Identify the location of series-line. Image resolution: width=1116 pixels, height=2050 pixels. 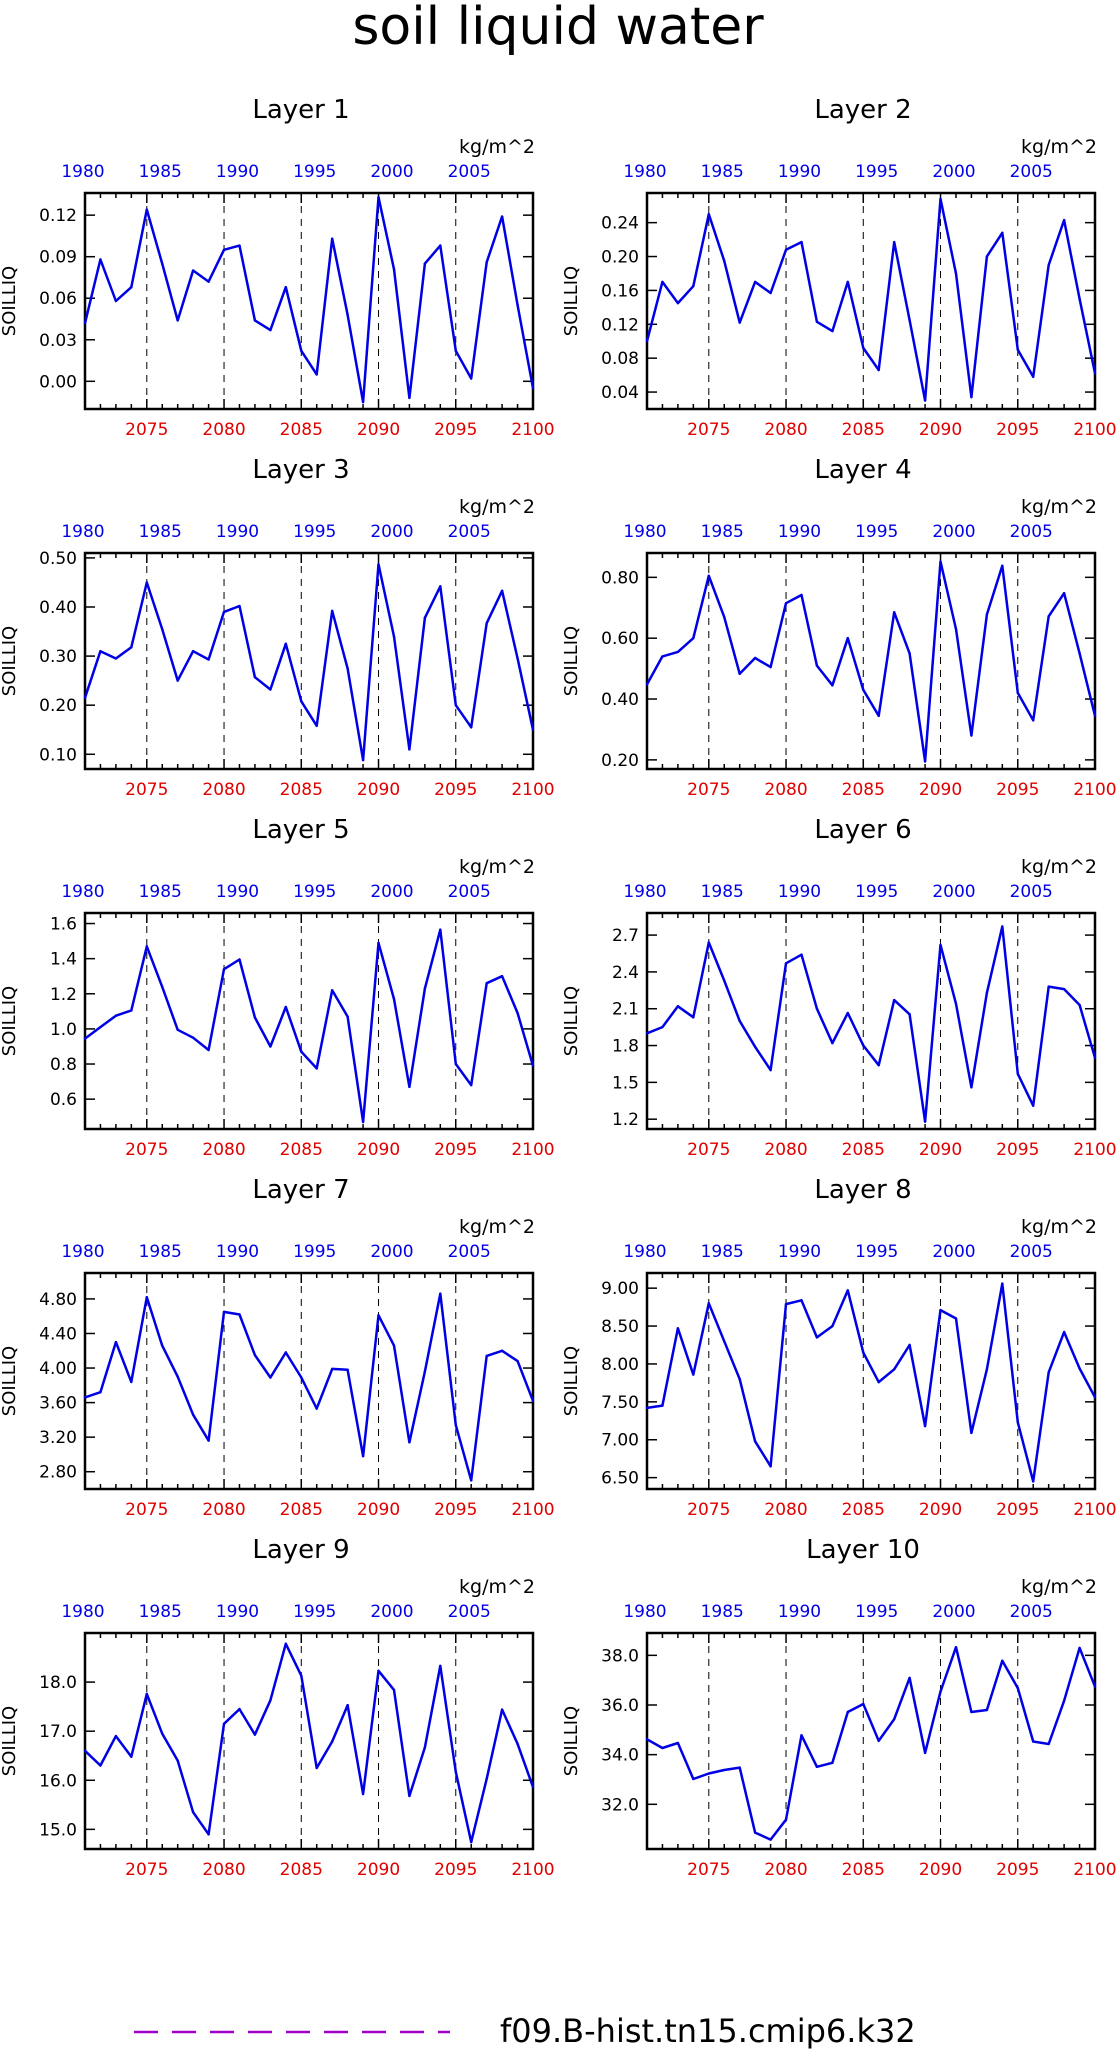
(309, 1743).